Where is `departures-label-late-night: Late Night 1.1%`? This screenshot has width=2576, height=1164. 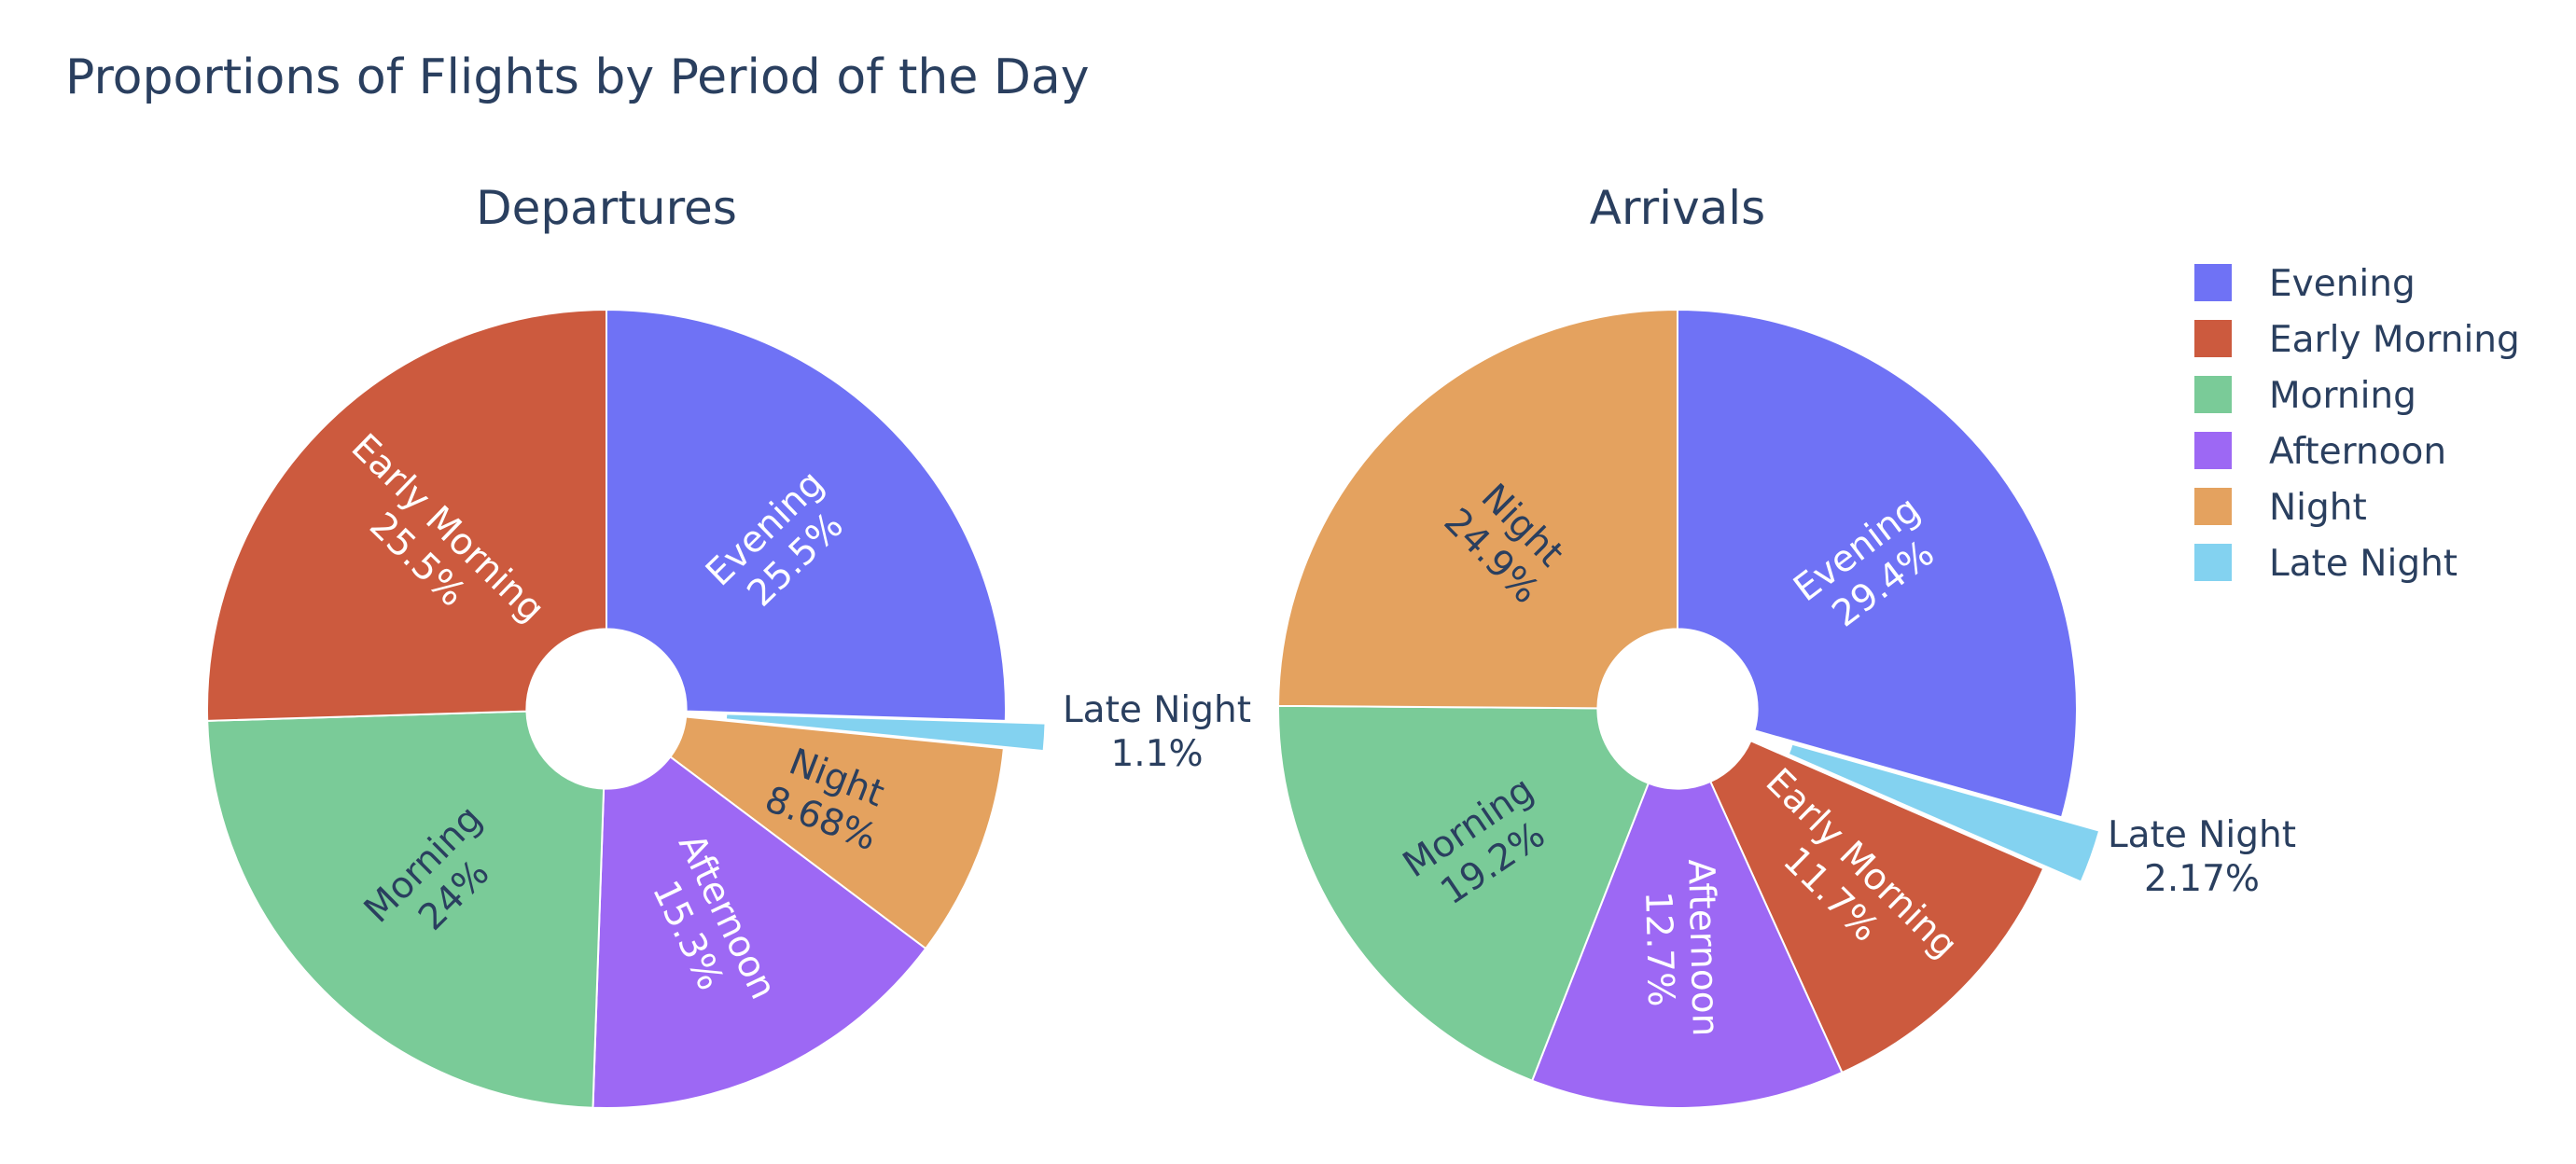
departures-label-late-night: Late Night 1.1% is located at coordinates (1157, 732).